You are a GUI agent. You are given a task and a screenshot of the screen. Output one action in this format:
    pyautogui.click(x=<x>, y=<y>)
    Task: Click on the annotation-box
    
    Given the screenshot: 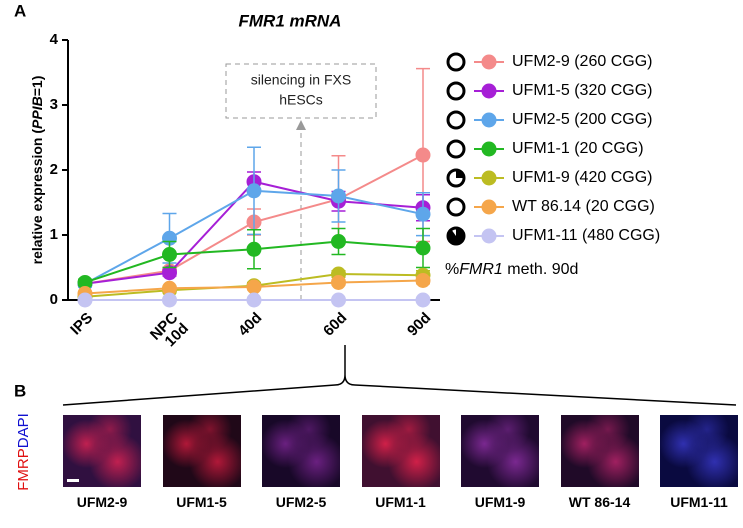 What is the action you would take?
    pyautogui.click(x=301, y=91)
    